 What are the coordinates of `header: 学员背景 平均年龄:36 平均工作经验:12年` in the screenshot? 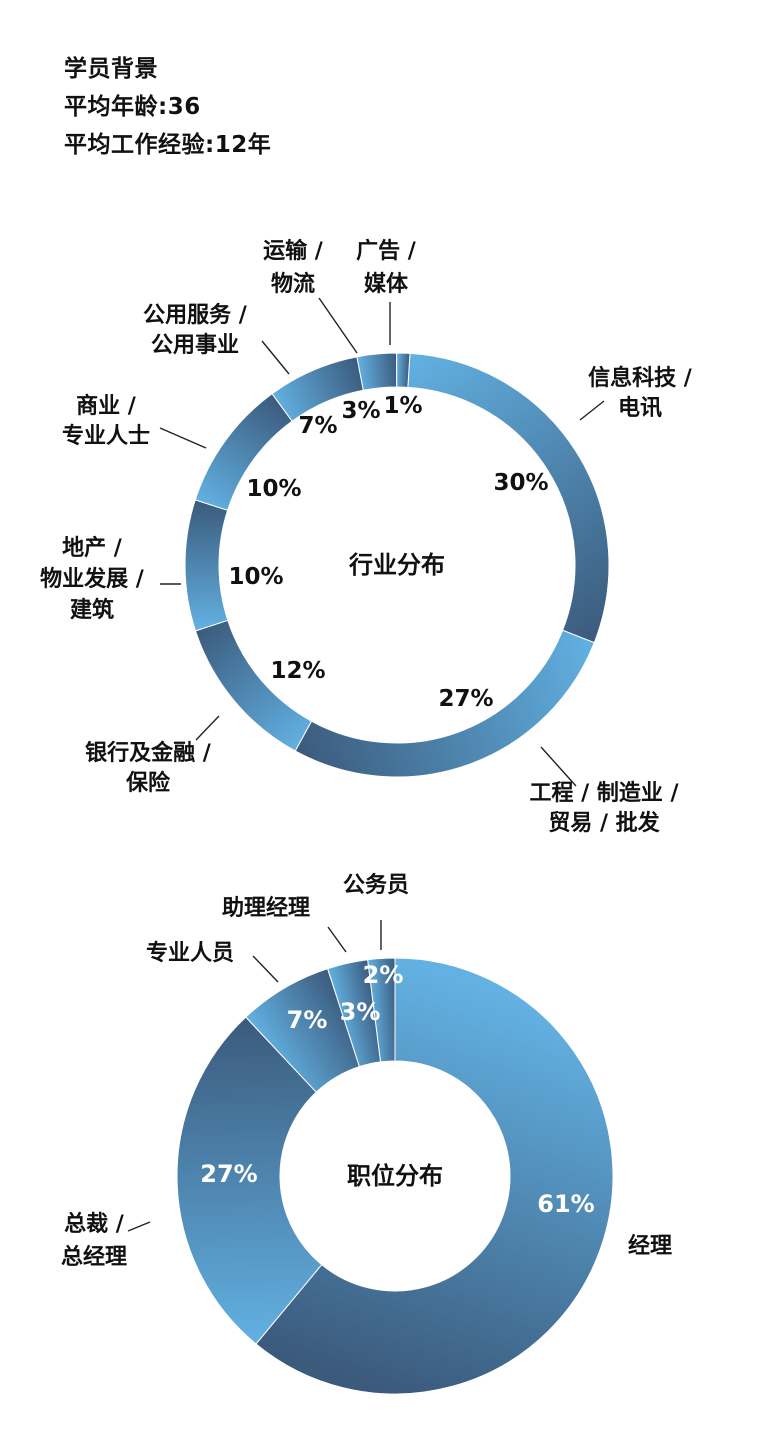 It's located at (167, 107).